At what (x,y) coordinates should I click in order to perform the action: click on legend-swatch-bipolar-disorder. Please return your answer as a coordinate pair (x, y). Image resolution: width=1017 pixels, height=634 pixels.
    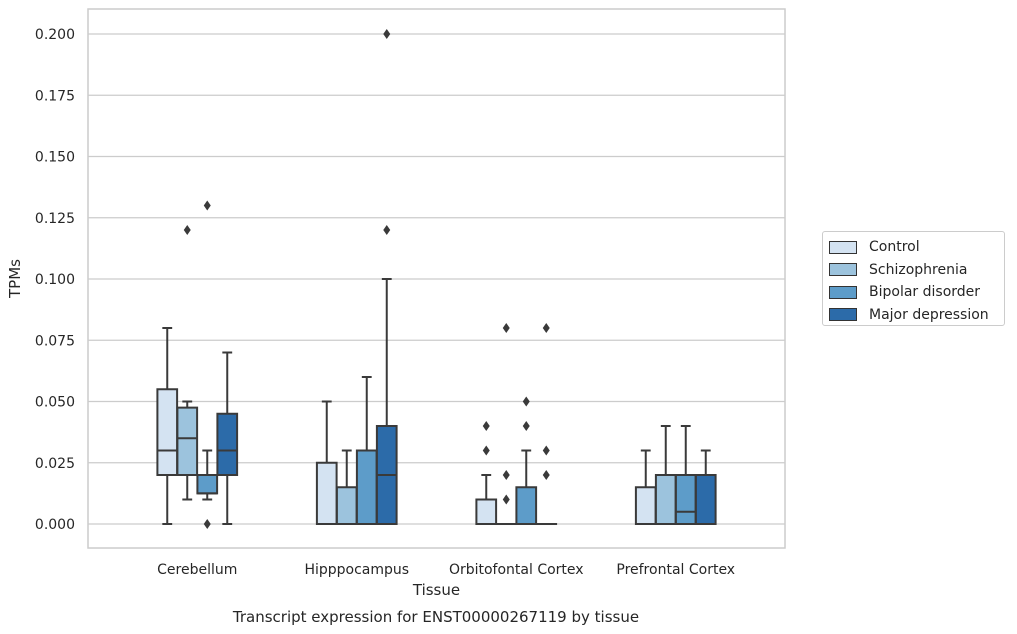
    Looking at the image, I should click on (843, 292).